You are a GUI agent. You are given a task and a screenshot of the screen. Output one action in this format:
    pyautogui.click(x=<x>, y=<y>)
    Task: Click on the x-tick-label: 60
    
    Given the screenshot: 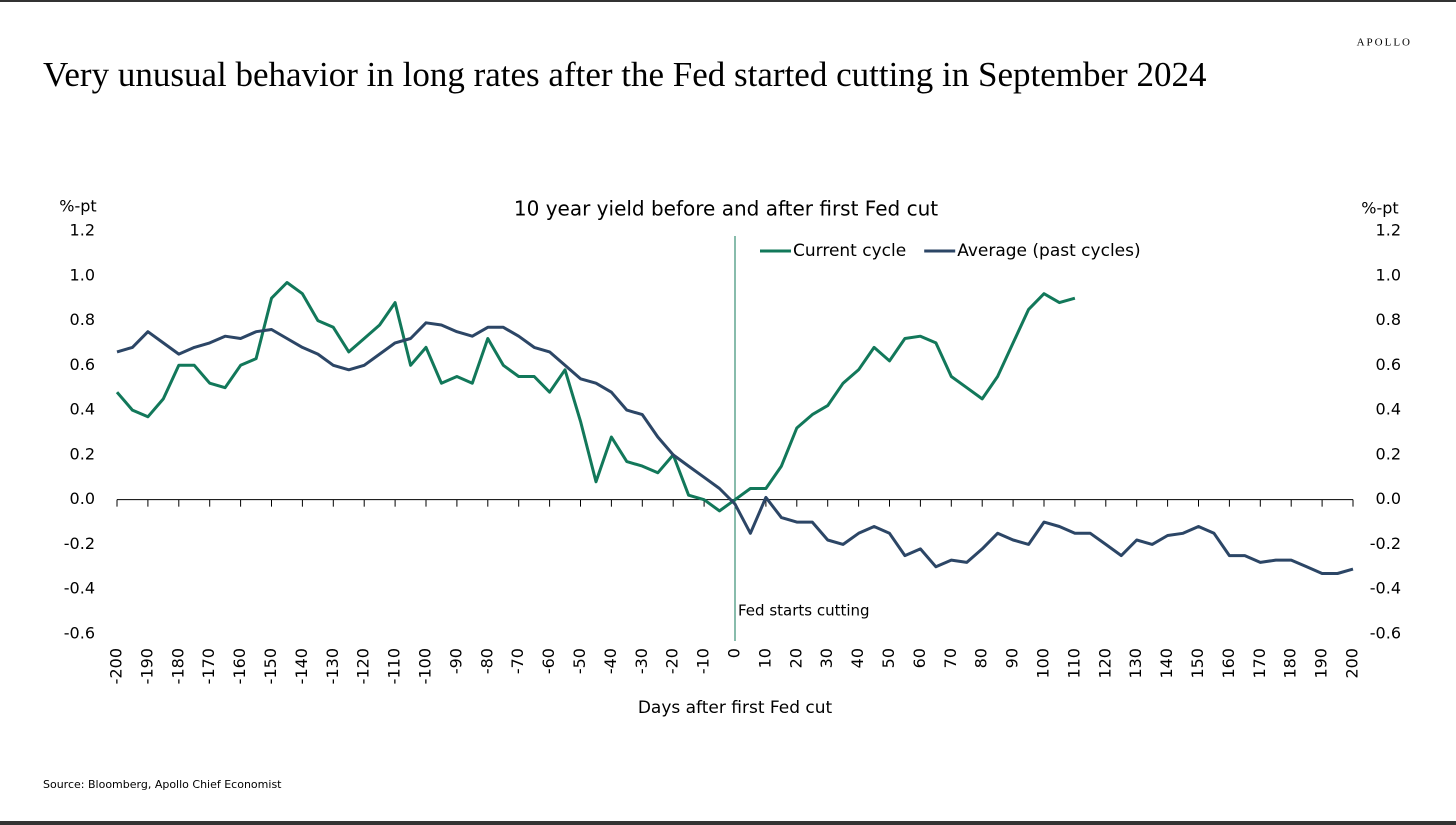 What is the action you would take?
    pyautogui.click(x=919, y=658)
    